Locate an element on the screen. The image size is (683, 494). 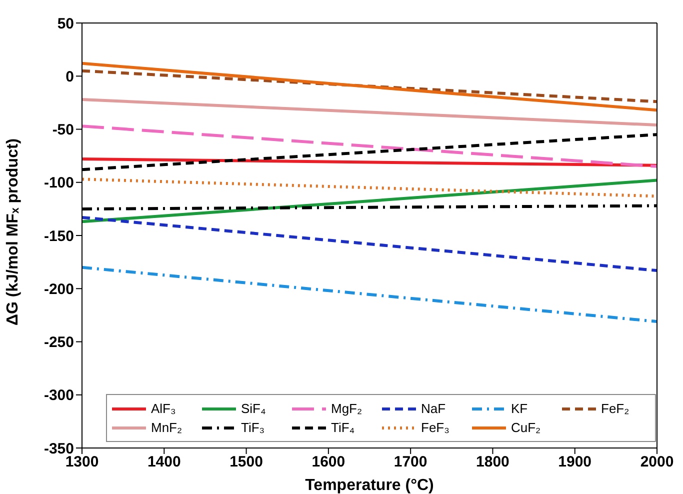
legend-label: CuF₂ is located at coordinates (526, 427).